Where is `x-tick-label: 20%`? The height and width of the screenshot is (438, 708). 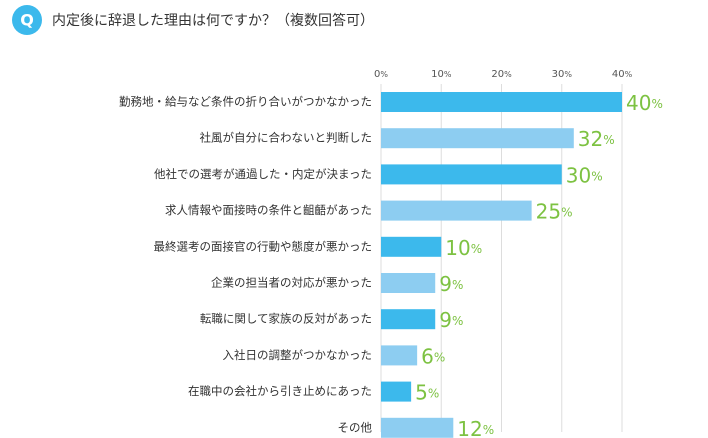
x-tick-label: 20% is located at coordinates (501, 74).